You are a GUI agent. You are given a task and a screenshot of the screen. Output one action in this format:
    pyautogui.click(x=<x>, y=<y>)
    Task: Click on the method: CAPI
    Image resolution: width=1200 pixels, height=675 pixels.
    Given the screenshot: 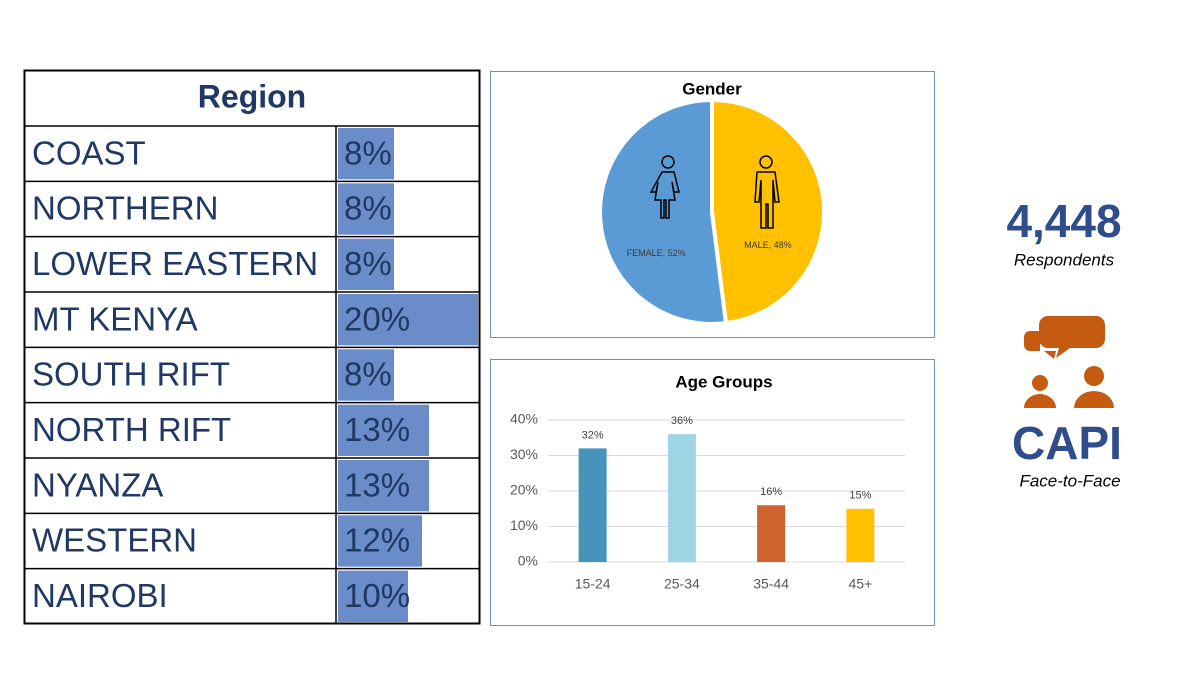 What is the action you would take?
    pyautogui.click(x=1067, y=443)
    